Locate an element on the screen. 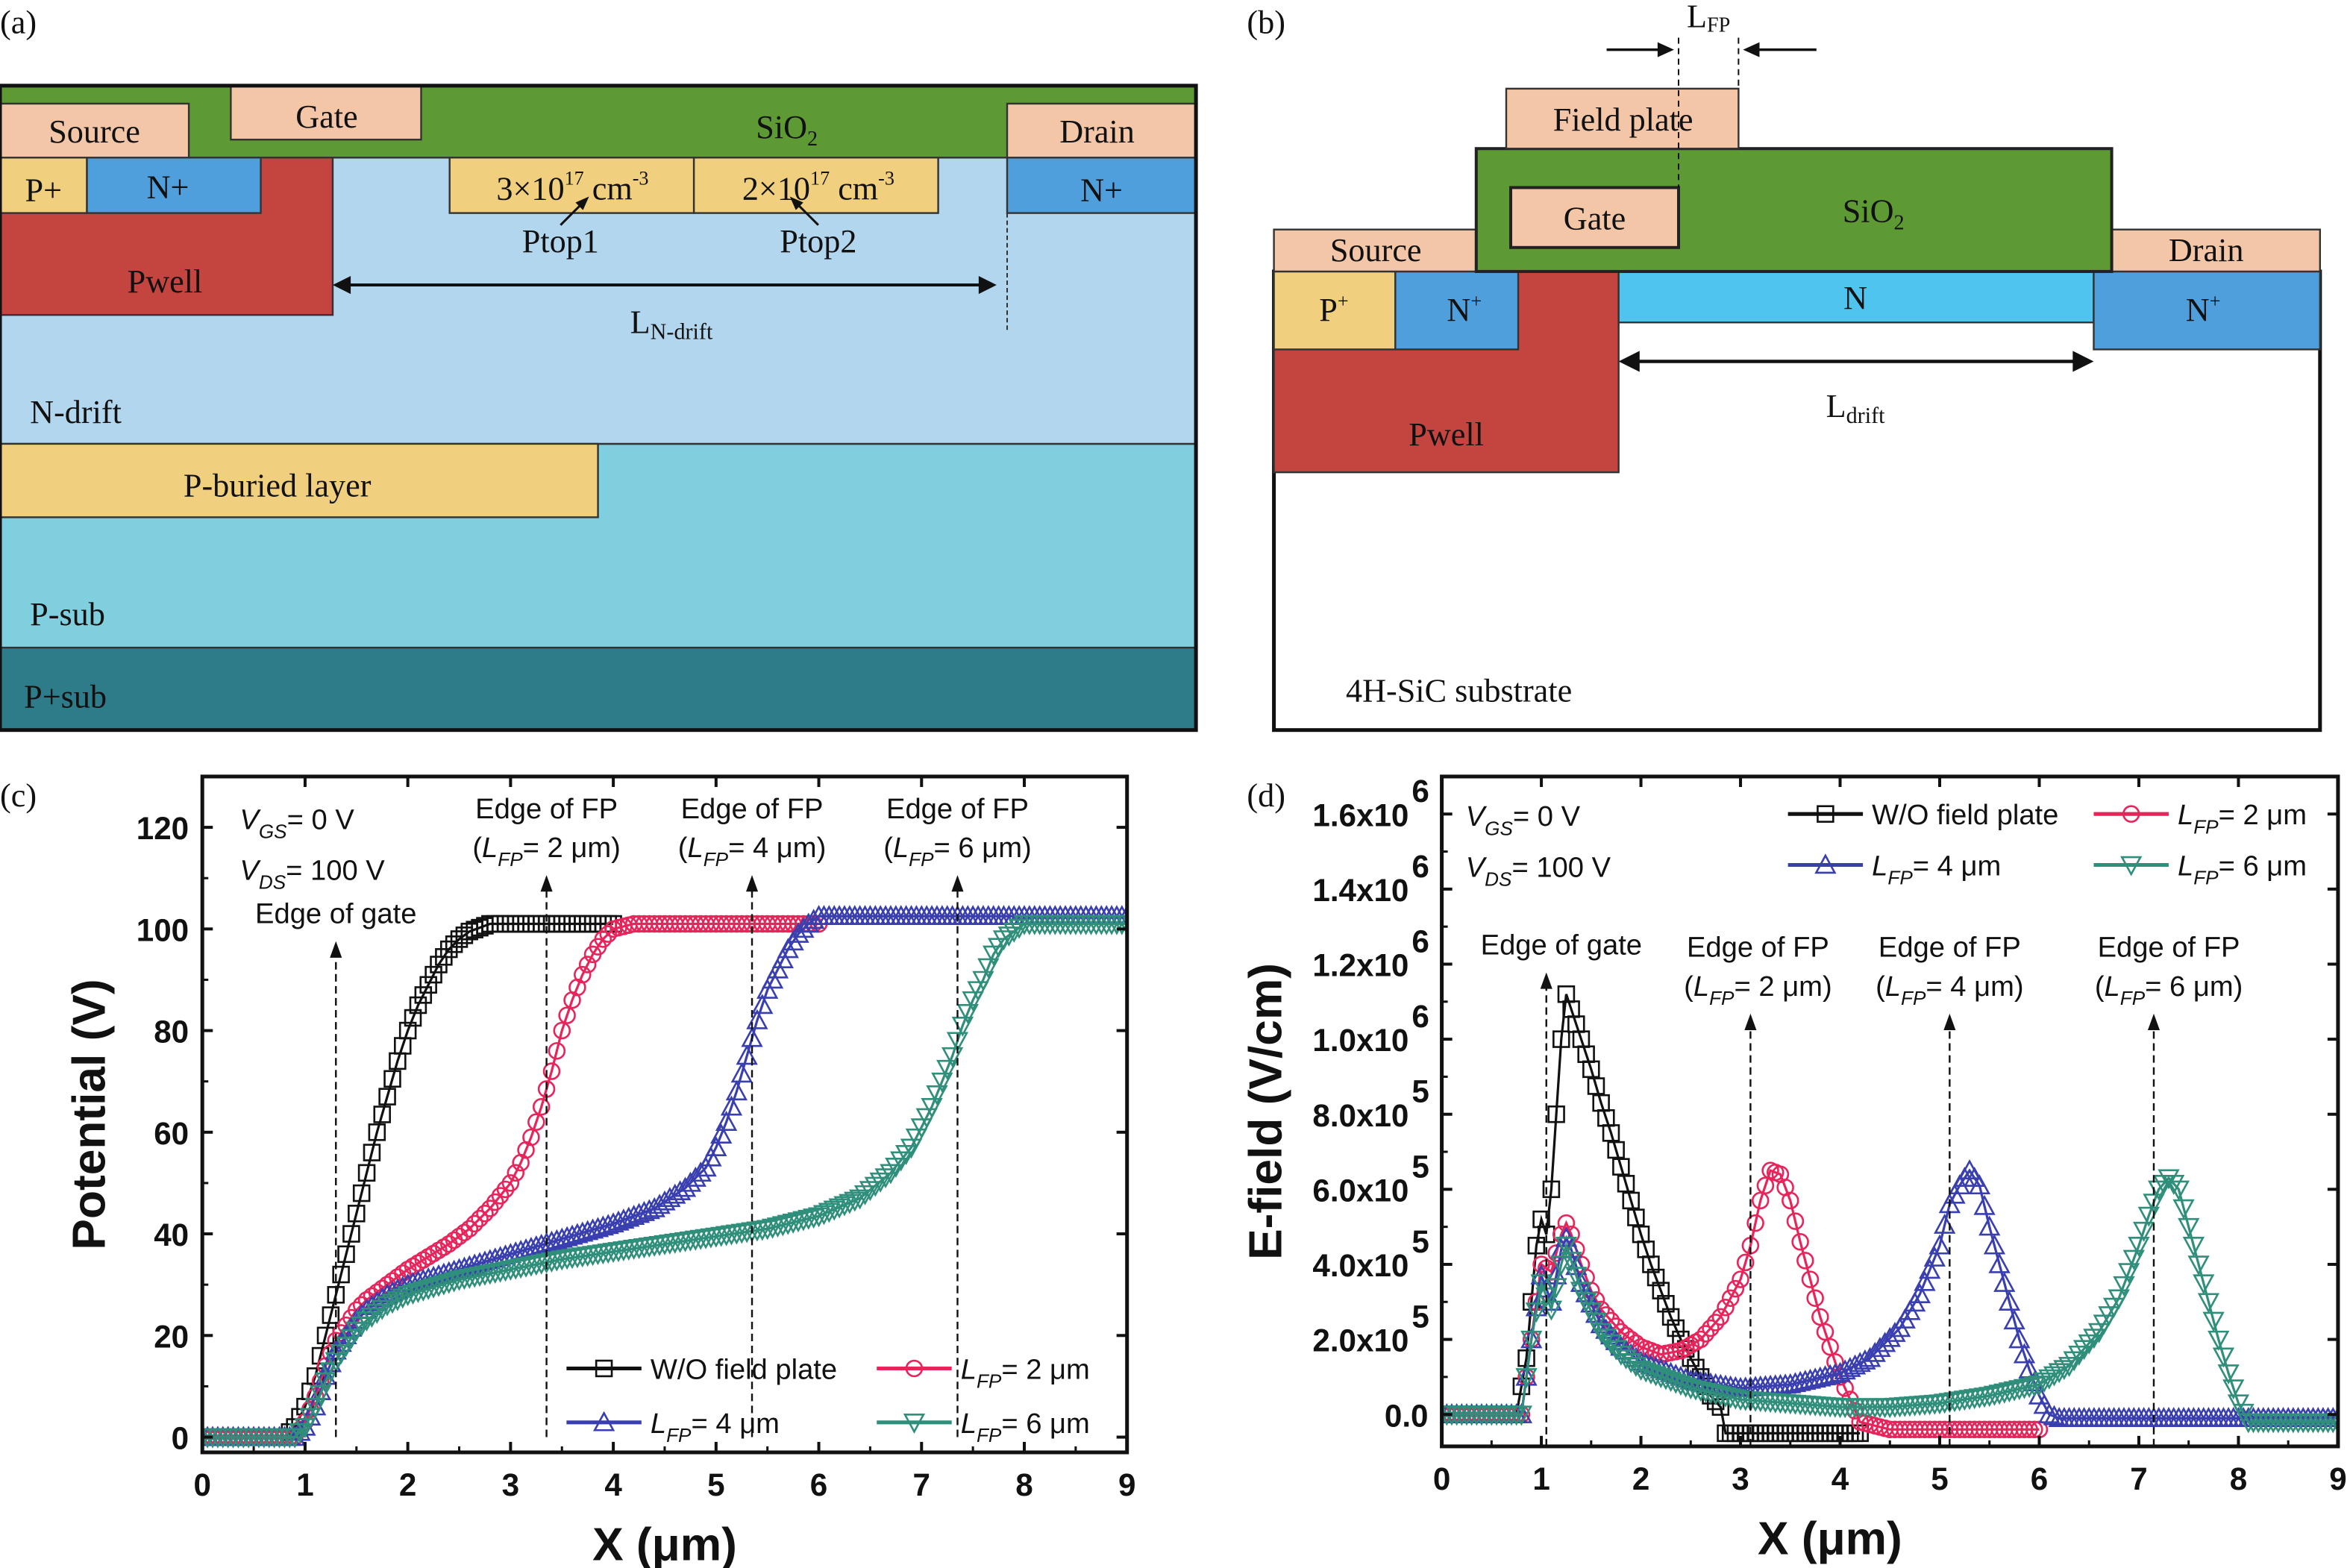  ptop2-region is located at coordinates (815, 185).